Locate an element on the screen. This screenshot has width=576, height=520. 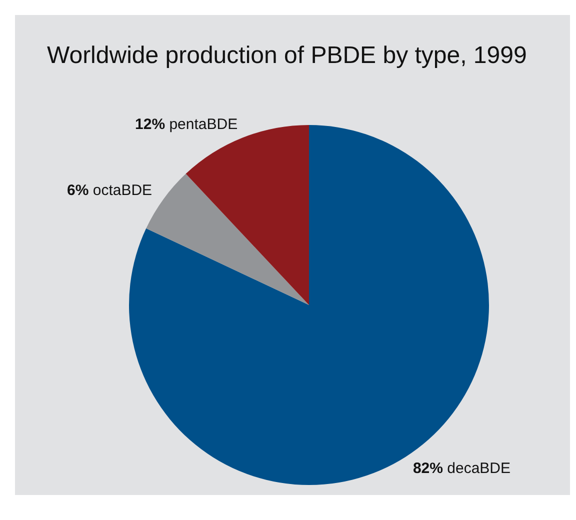
slice-label: octaBDE is located at coordinates (122, 191).